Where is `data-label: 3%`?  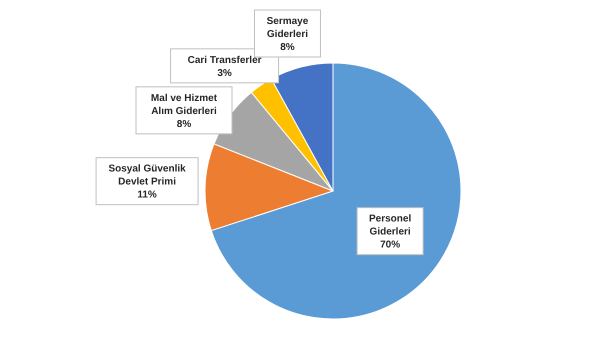 data-label: 3% is located at coordinates (224, 73).